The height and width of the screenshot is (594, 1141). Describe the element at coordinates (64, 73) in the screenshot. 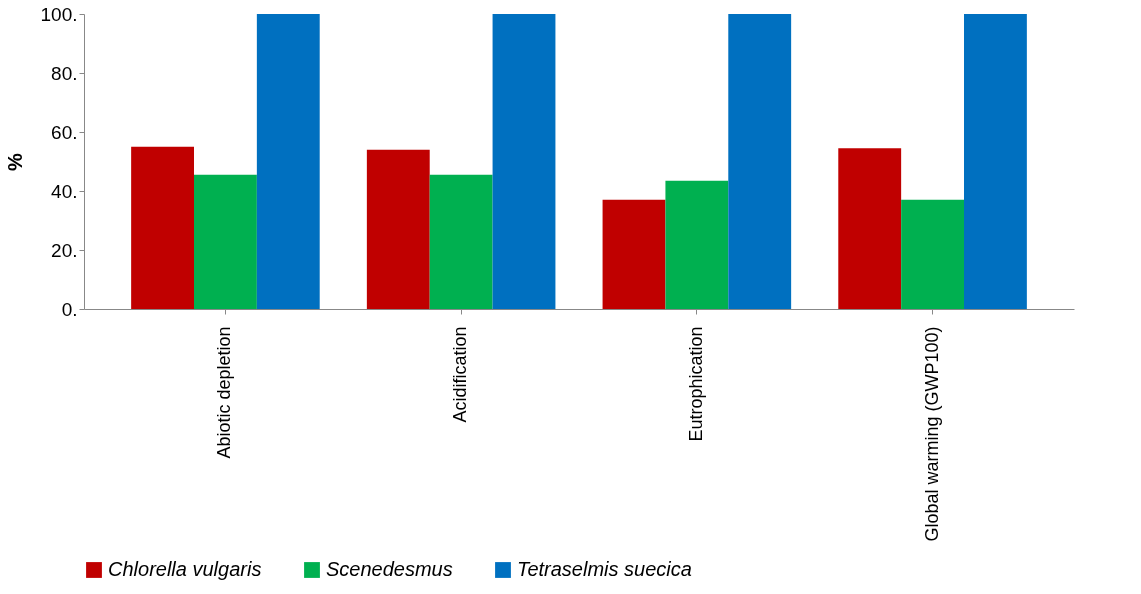

I see `y-tick-label: 80.` at that location.